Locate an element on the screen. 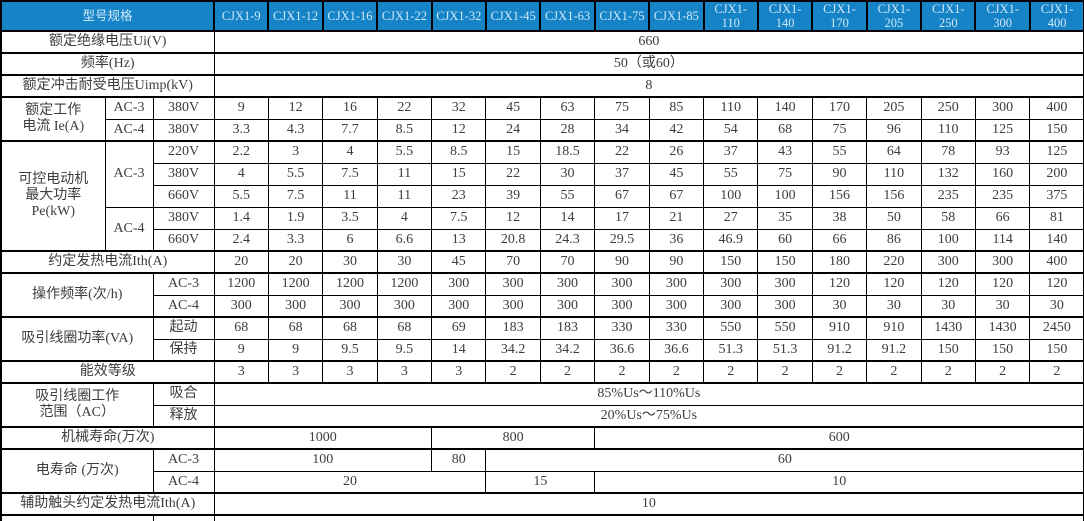 Image resolution: width=1084 pixels, height=521 pixels. value-cell: 18.5 is located at coordinates (567, 152).